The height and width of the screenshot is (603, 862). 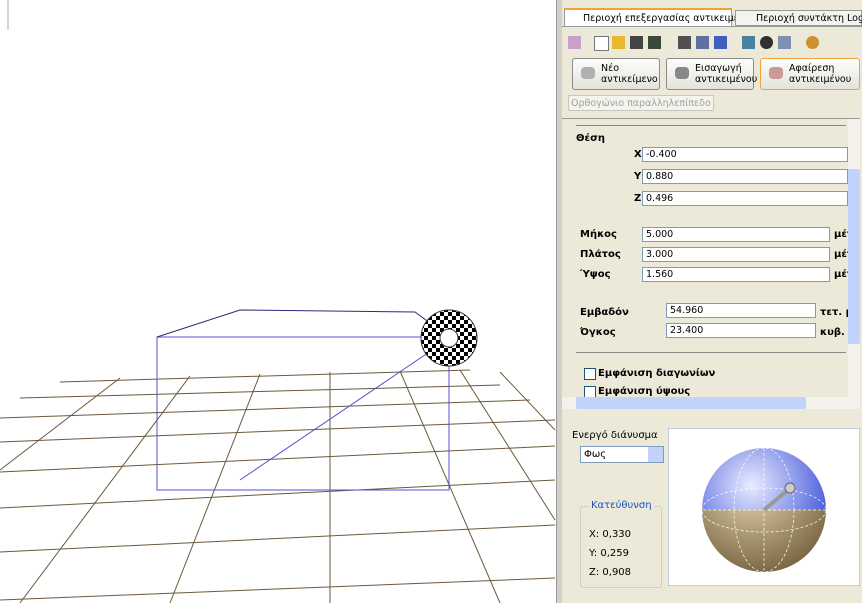 I want to click on object-type-dropdown: Ορθογώνιο παραλληλεπίπεδο, so click(x=641, y=103).